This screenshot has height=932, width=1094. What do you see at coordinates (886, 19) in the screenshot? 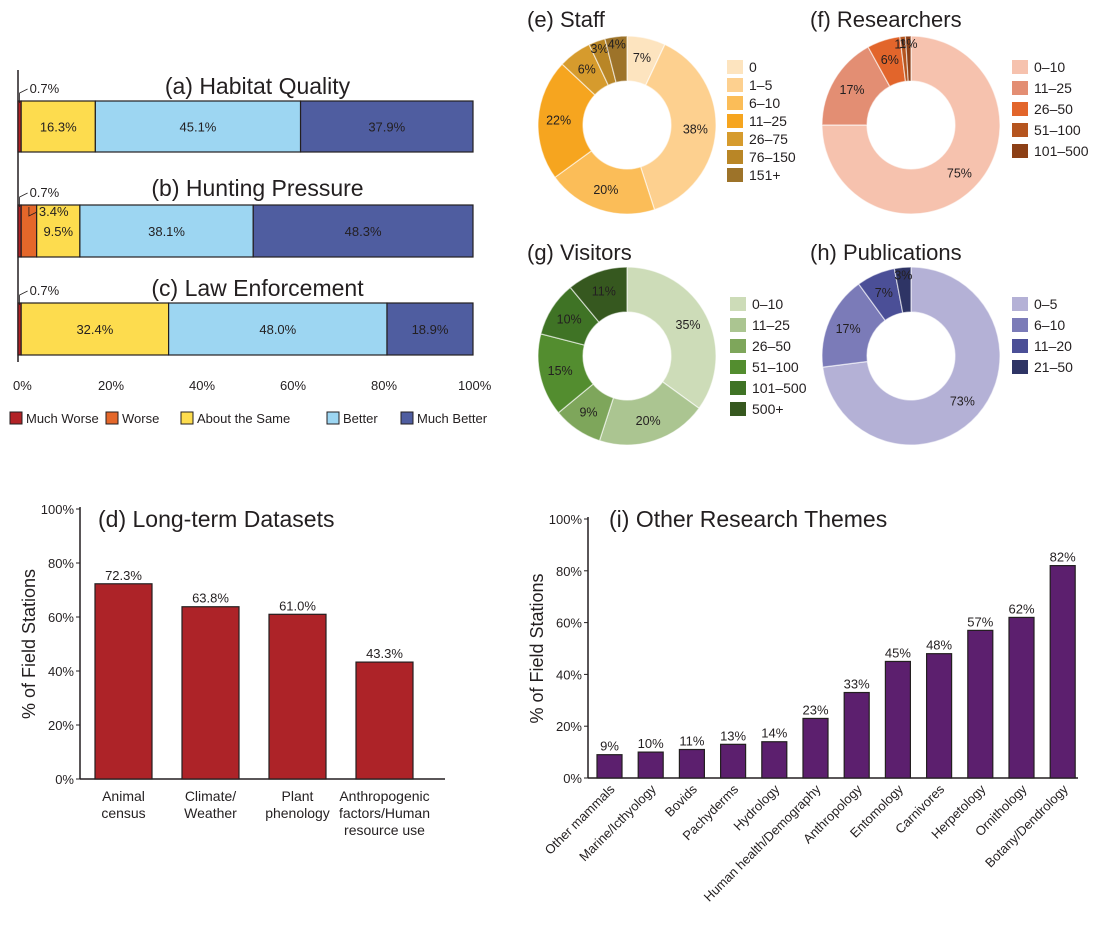
I see `donut-title: (f) Researchers` at bounding box center [886, 19].